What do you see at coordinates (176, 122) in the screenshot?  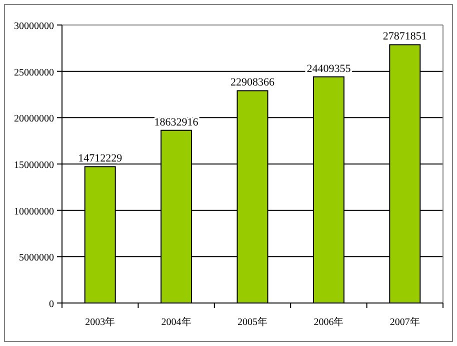 I see `data-label: 18632916` at bounding box center [176, 122].